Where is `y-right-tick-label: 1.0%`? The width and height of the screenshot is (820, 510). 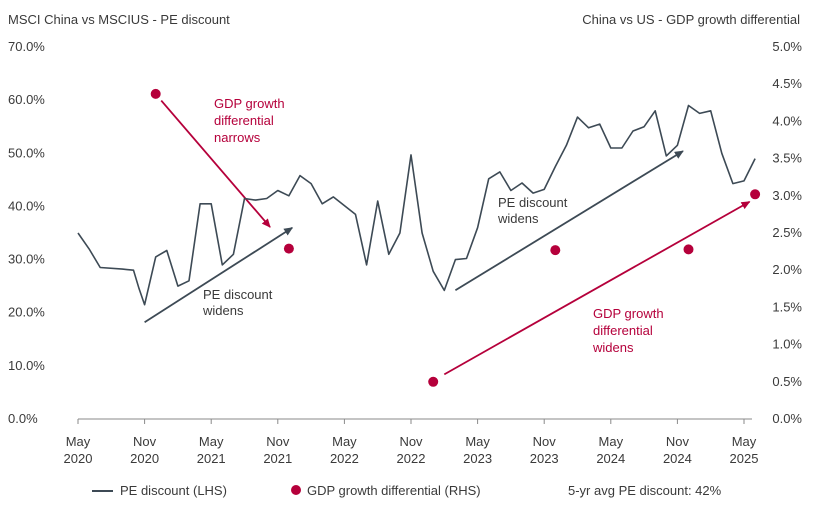 y-right-tick-label: 1.0% is located at coordinates (787, 344).